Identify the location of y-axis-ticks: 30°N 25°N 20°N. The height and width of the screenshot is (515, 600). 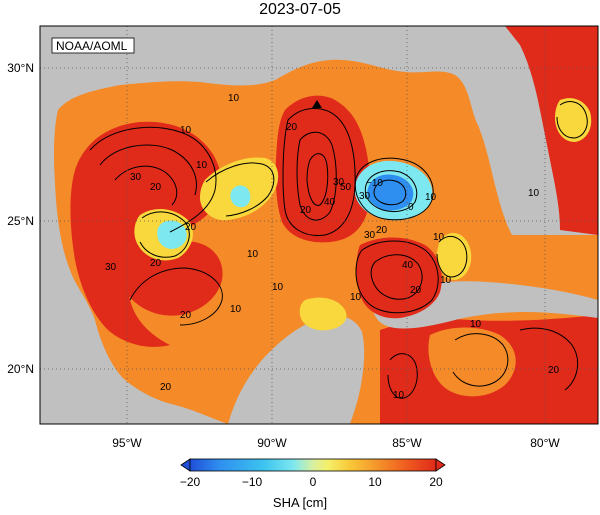
(20, 218).